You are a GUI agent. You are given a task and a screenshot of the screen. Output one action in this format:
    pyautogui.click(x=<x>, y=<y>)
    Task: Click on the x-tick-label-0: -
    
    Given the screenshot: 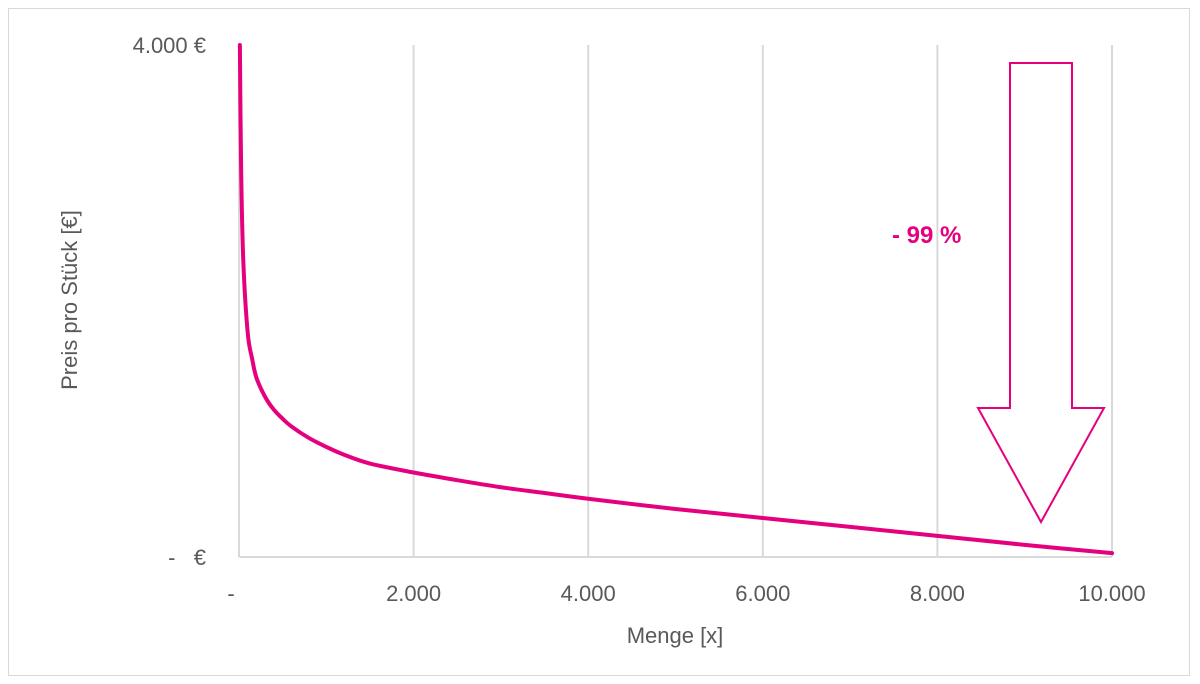 What is the action you would take?
    pyautogui.click(x=230, y=593)
    